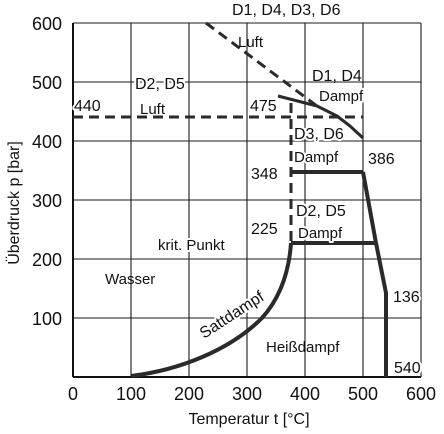 The image size is (444, 434). What do you see at coordinates (321, 211) in the screenshot?
I see `label-d2d5-mid: D2, D5` at bounding box center [321, 211].